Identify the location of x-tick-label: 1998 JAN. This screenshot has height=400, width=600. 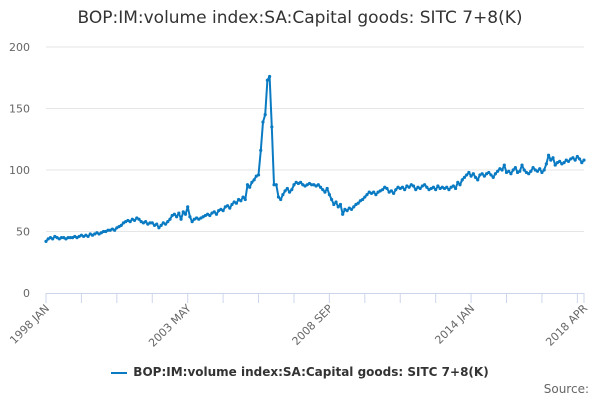
(29, 324).